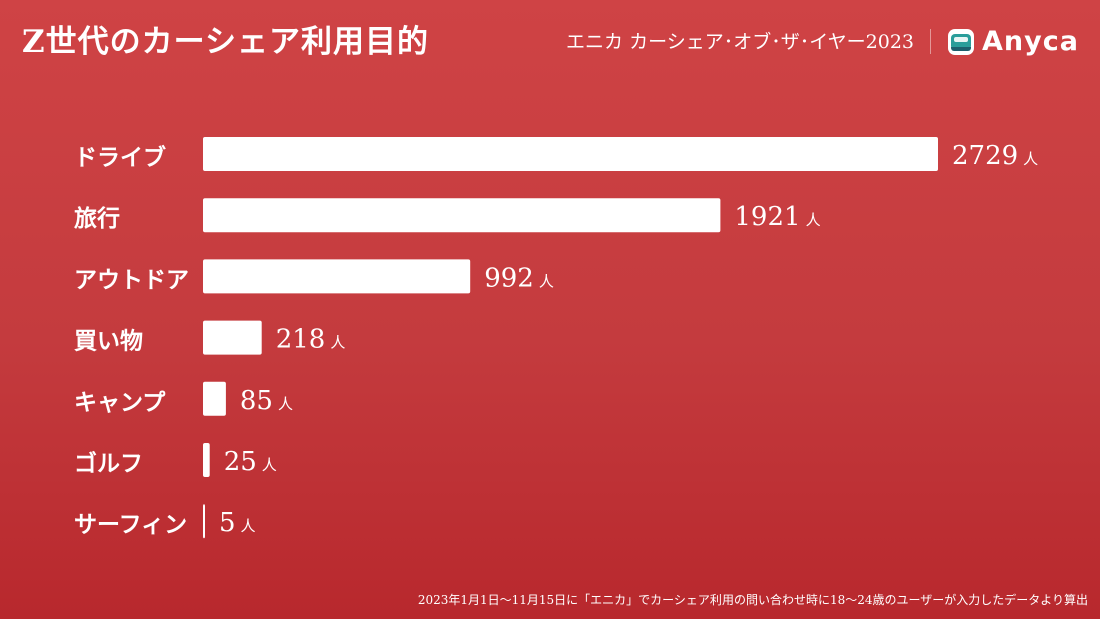 Image resolution: width=1100 pixels, height=619 pixels. Describe the element at coordinates (767, 217) in the screenshot. I see `value-number: 1921` at that location.